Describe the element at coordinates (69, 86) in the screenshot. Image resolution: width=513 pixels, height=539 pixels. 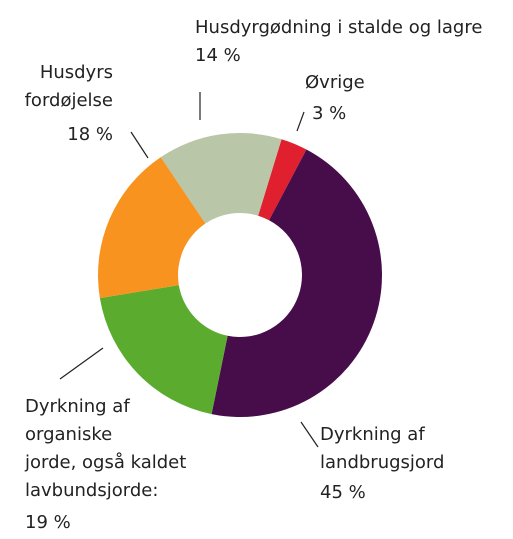
I see `category-label: Husdyrs fordøjelse` at that location.